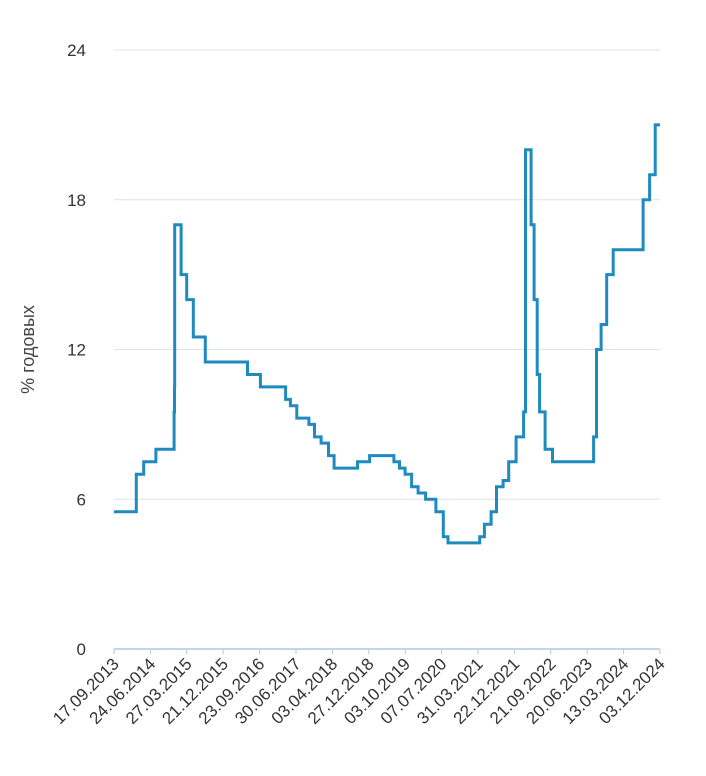 The width and height of the screenshot is (706, 776). I want to click on y-axis-label: % годовых, so click(28, 349).